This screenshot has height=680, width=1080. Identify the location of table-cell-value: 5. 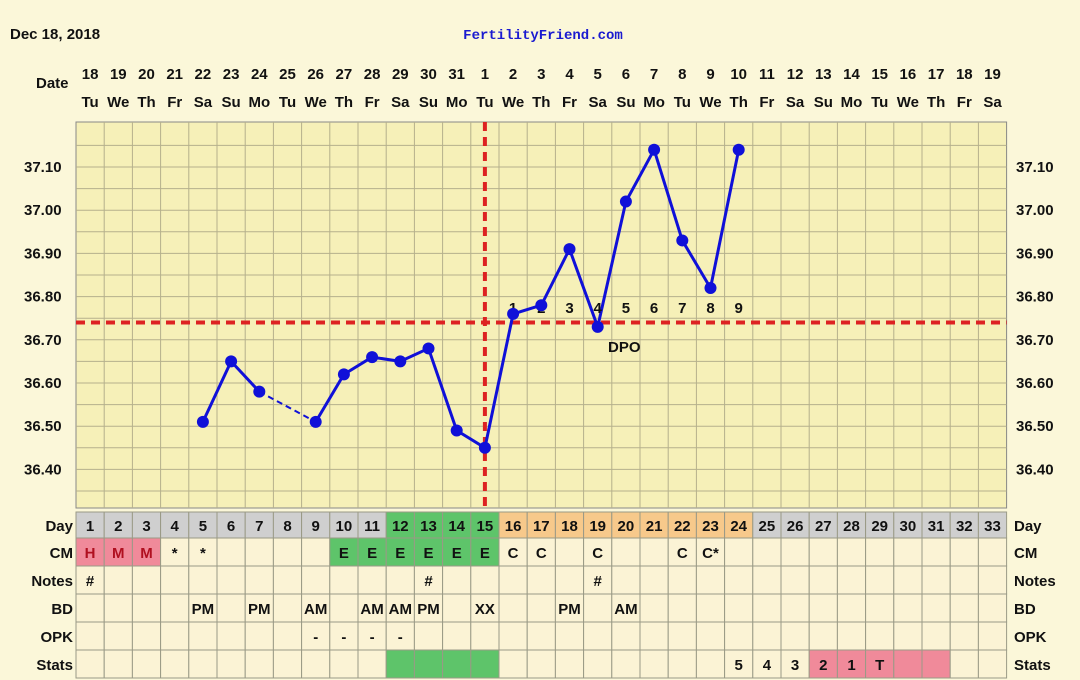
(739, 665).